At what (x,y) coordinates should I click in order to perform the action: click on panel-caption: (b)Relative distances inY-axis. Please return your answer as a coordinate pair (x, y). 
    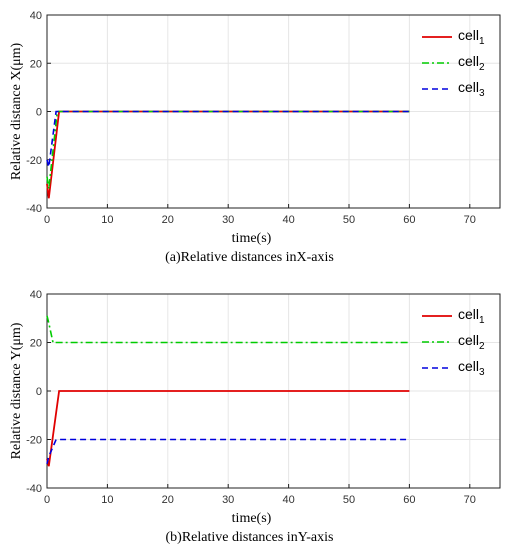
    Looking at the image, I should click on (250, 537).